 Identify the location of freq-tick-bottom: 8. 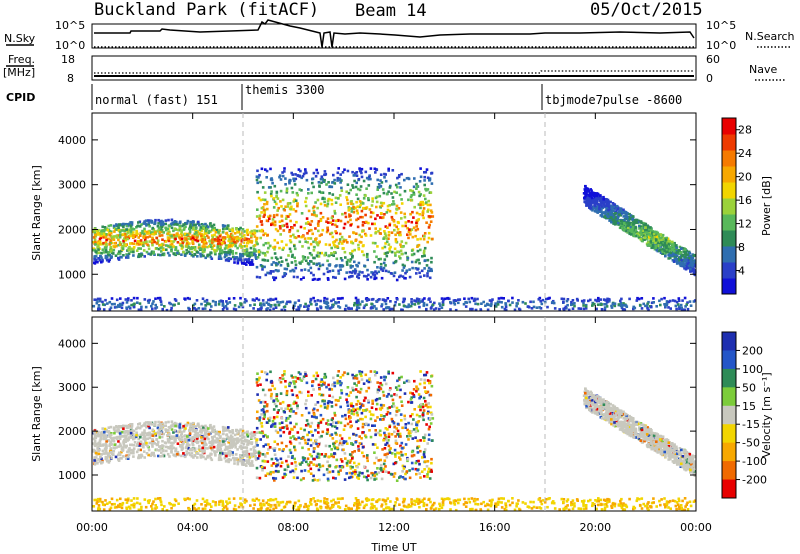
(70, 78).